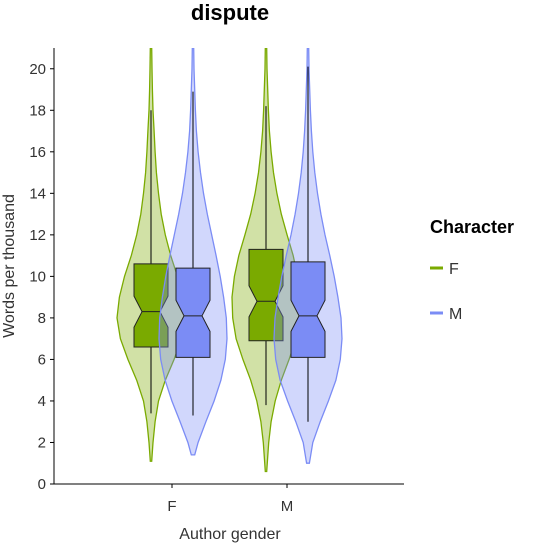 The height and width of the screenshot is (543, 534). Describe the element at coordinates (42, 484) in the screenshot. I see `y-tick-label: 0` at that location.